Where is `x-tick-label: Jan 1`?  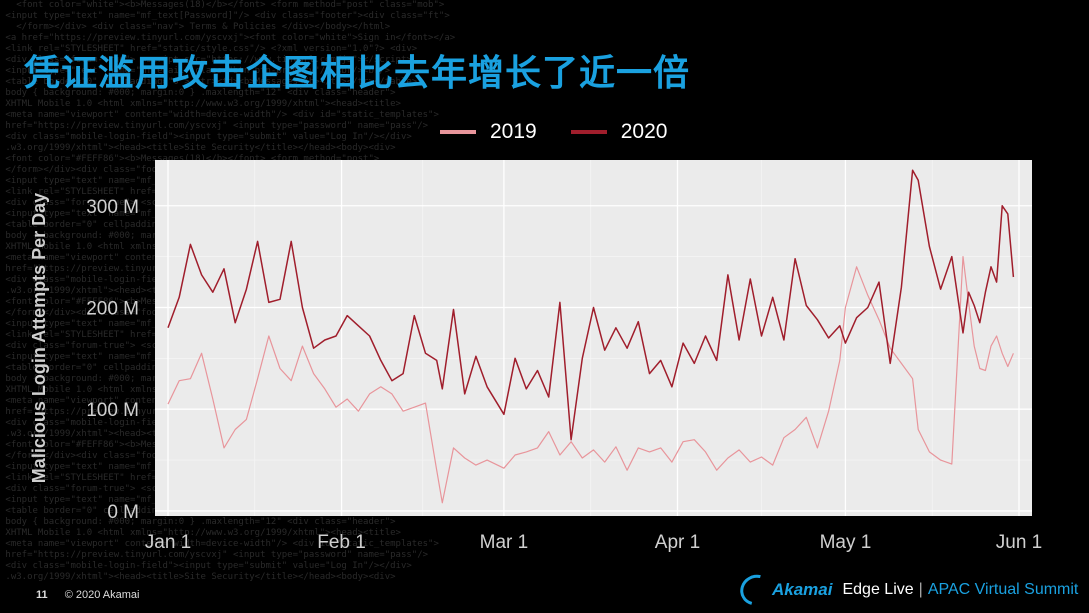 x-tick-label: Jan 1 is located at coordinates (168, 542).